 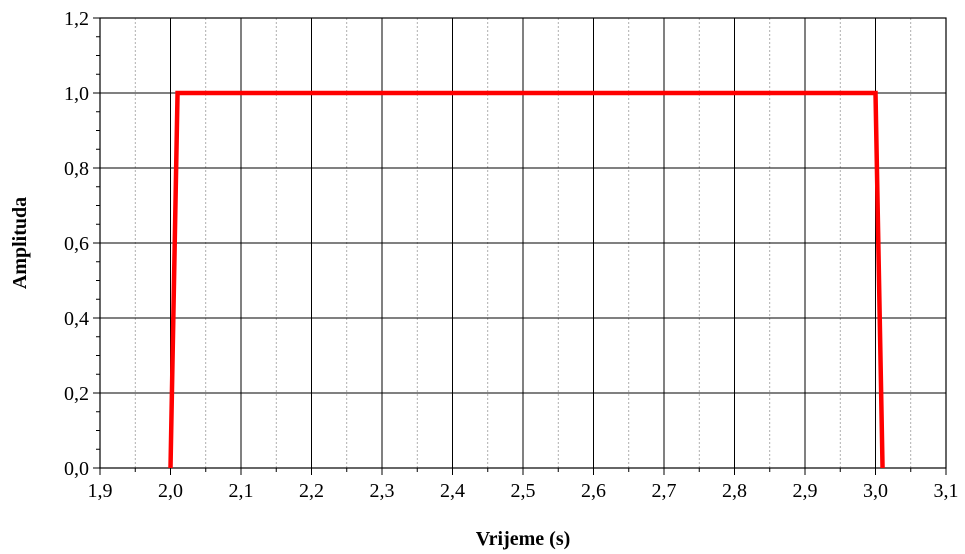 What do you see at coordinates (100, 491) in the screenshot?
I see `x-tick-label: 1,9` at bounding box center [100, 491].